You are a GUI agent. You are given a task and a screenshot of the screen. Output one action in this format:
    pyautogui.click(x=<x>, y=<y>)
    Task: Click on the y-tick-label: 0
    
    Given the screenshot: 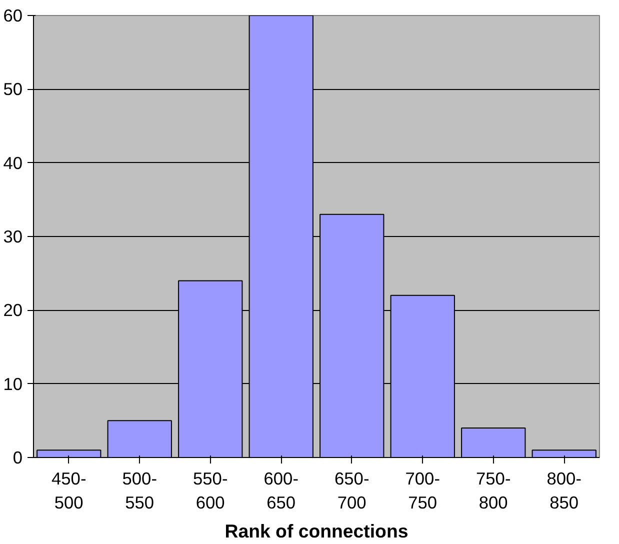 What is the action you would take?
    pyautogui.click(x=17, y=458)
    